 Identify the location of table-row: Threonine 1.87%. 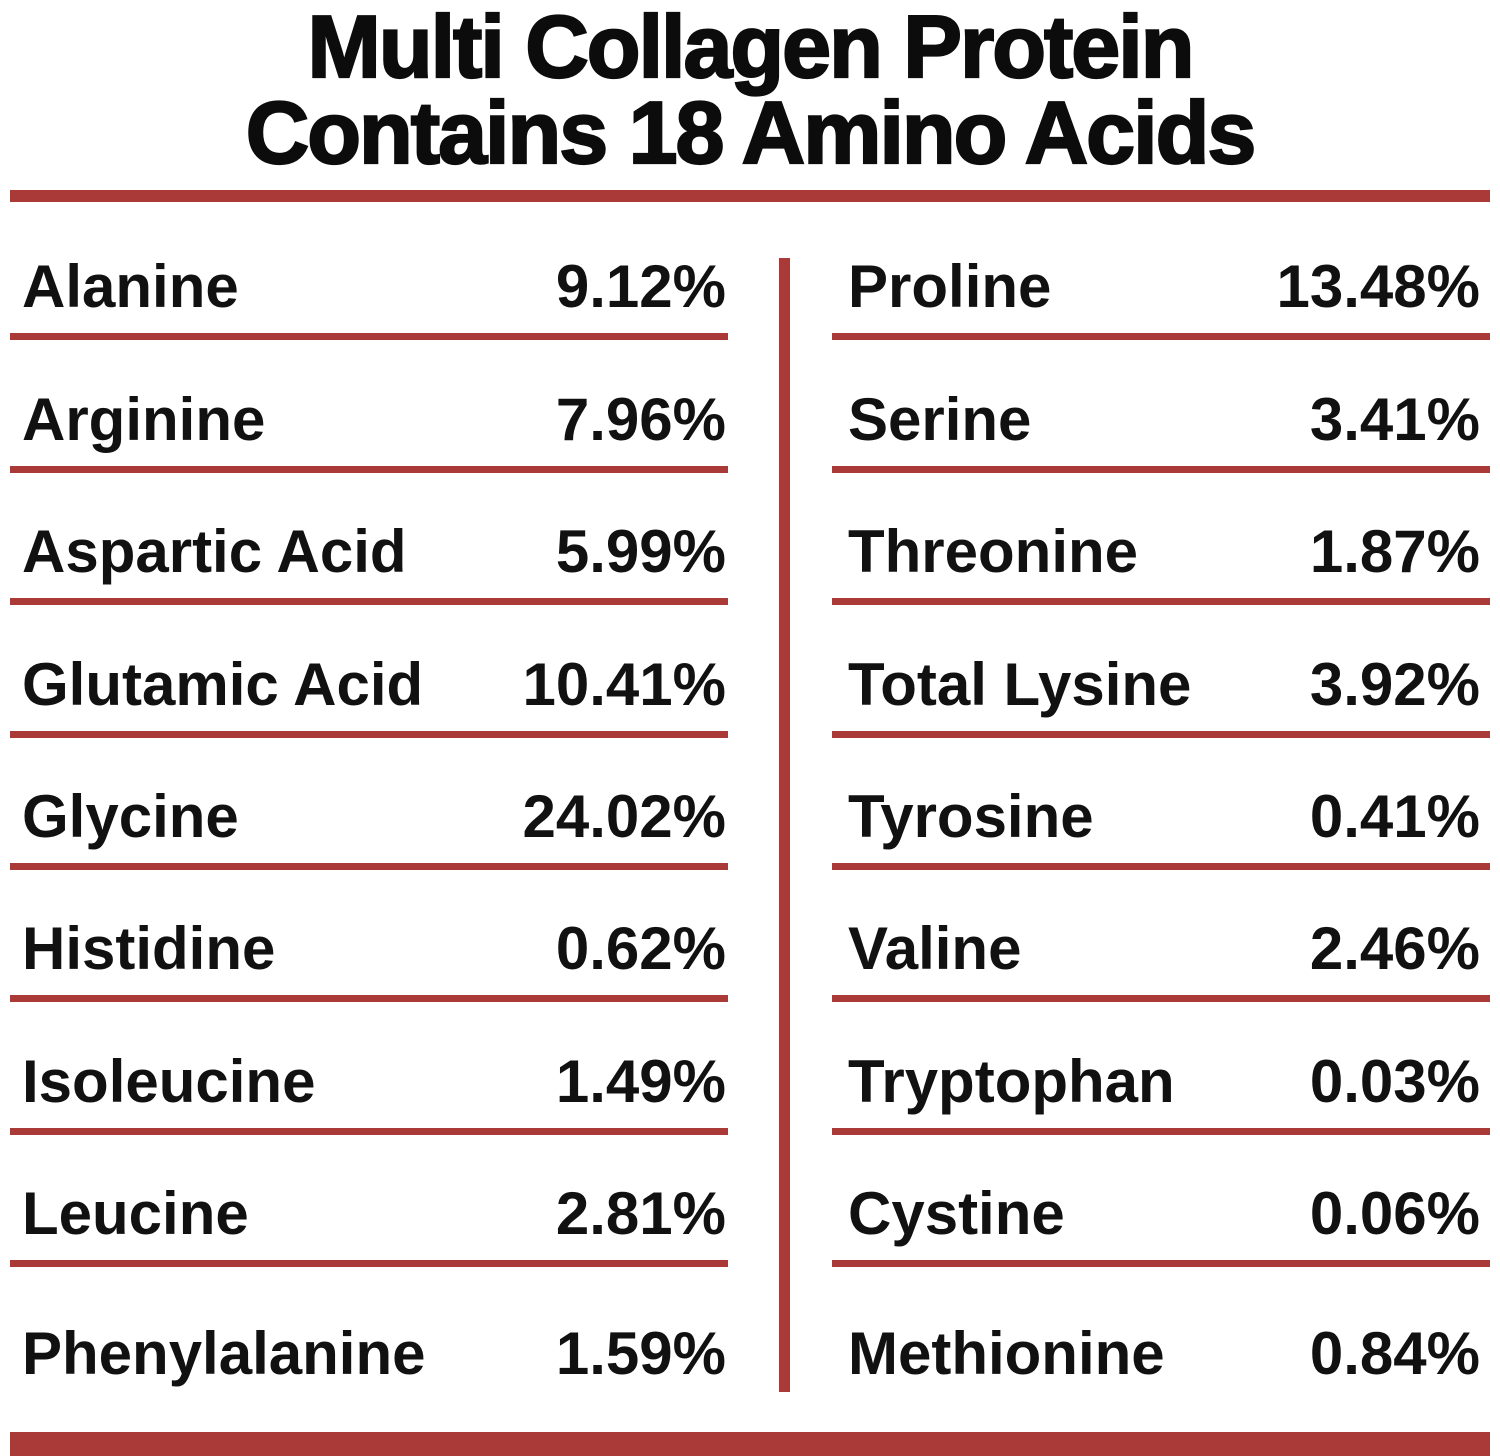
(1161, 539).